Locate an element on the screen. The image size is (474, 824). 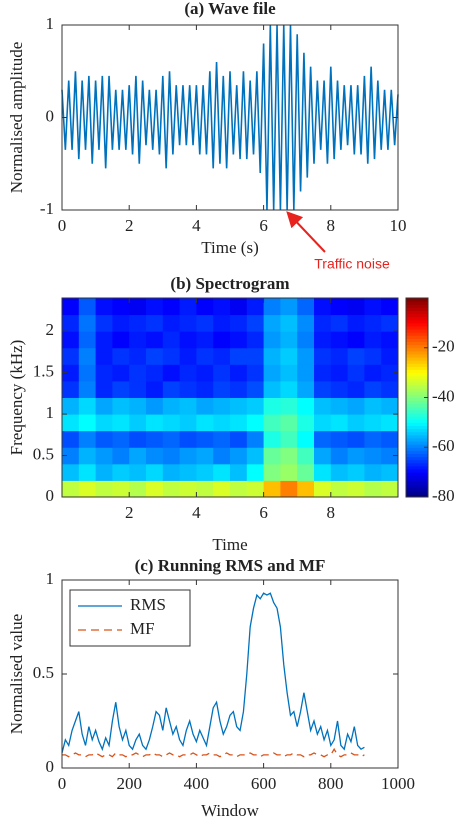
y-tick-label: 0.5 is located at coordinates (43, 453).